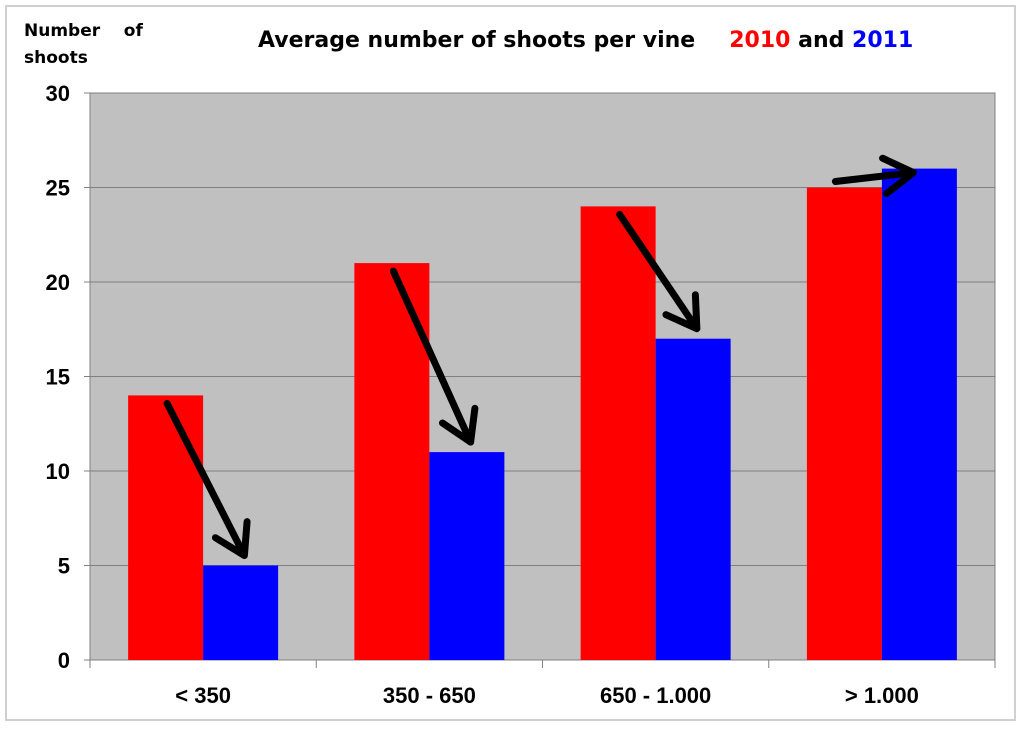 The width and height of the screenshot is (1024, 730). Describe the element at coordinates (821, 40) in the screenshot. I see `chart-title-connector: and` at that location.